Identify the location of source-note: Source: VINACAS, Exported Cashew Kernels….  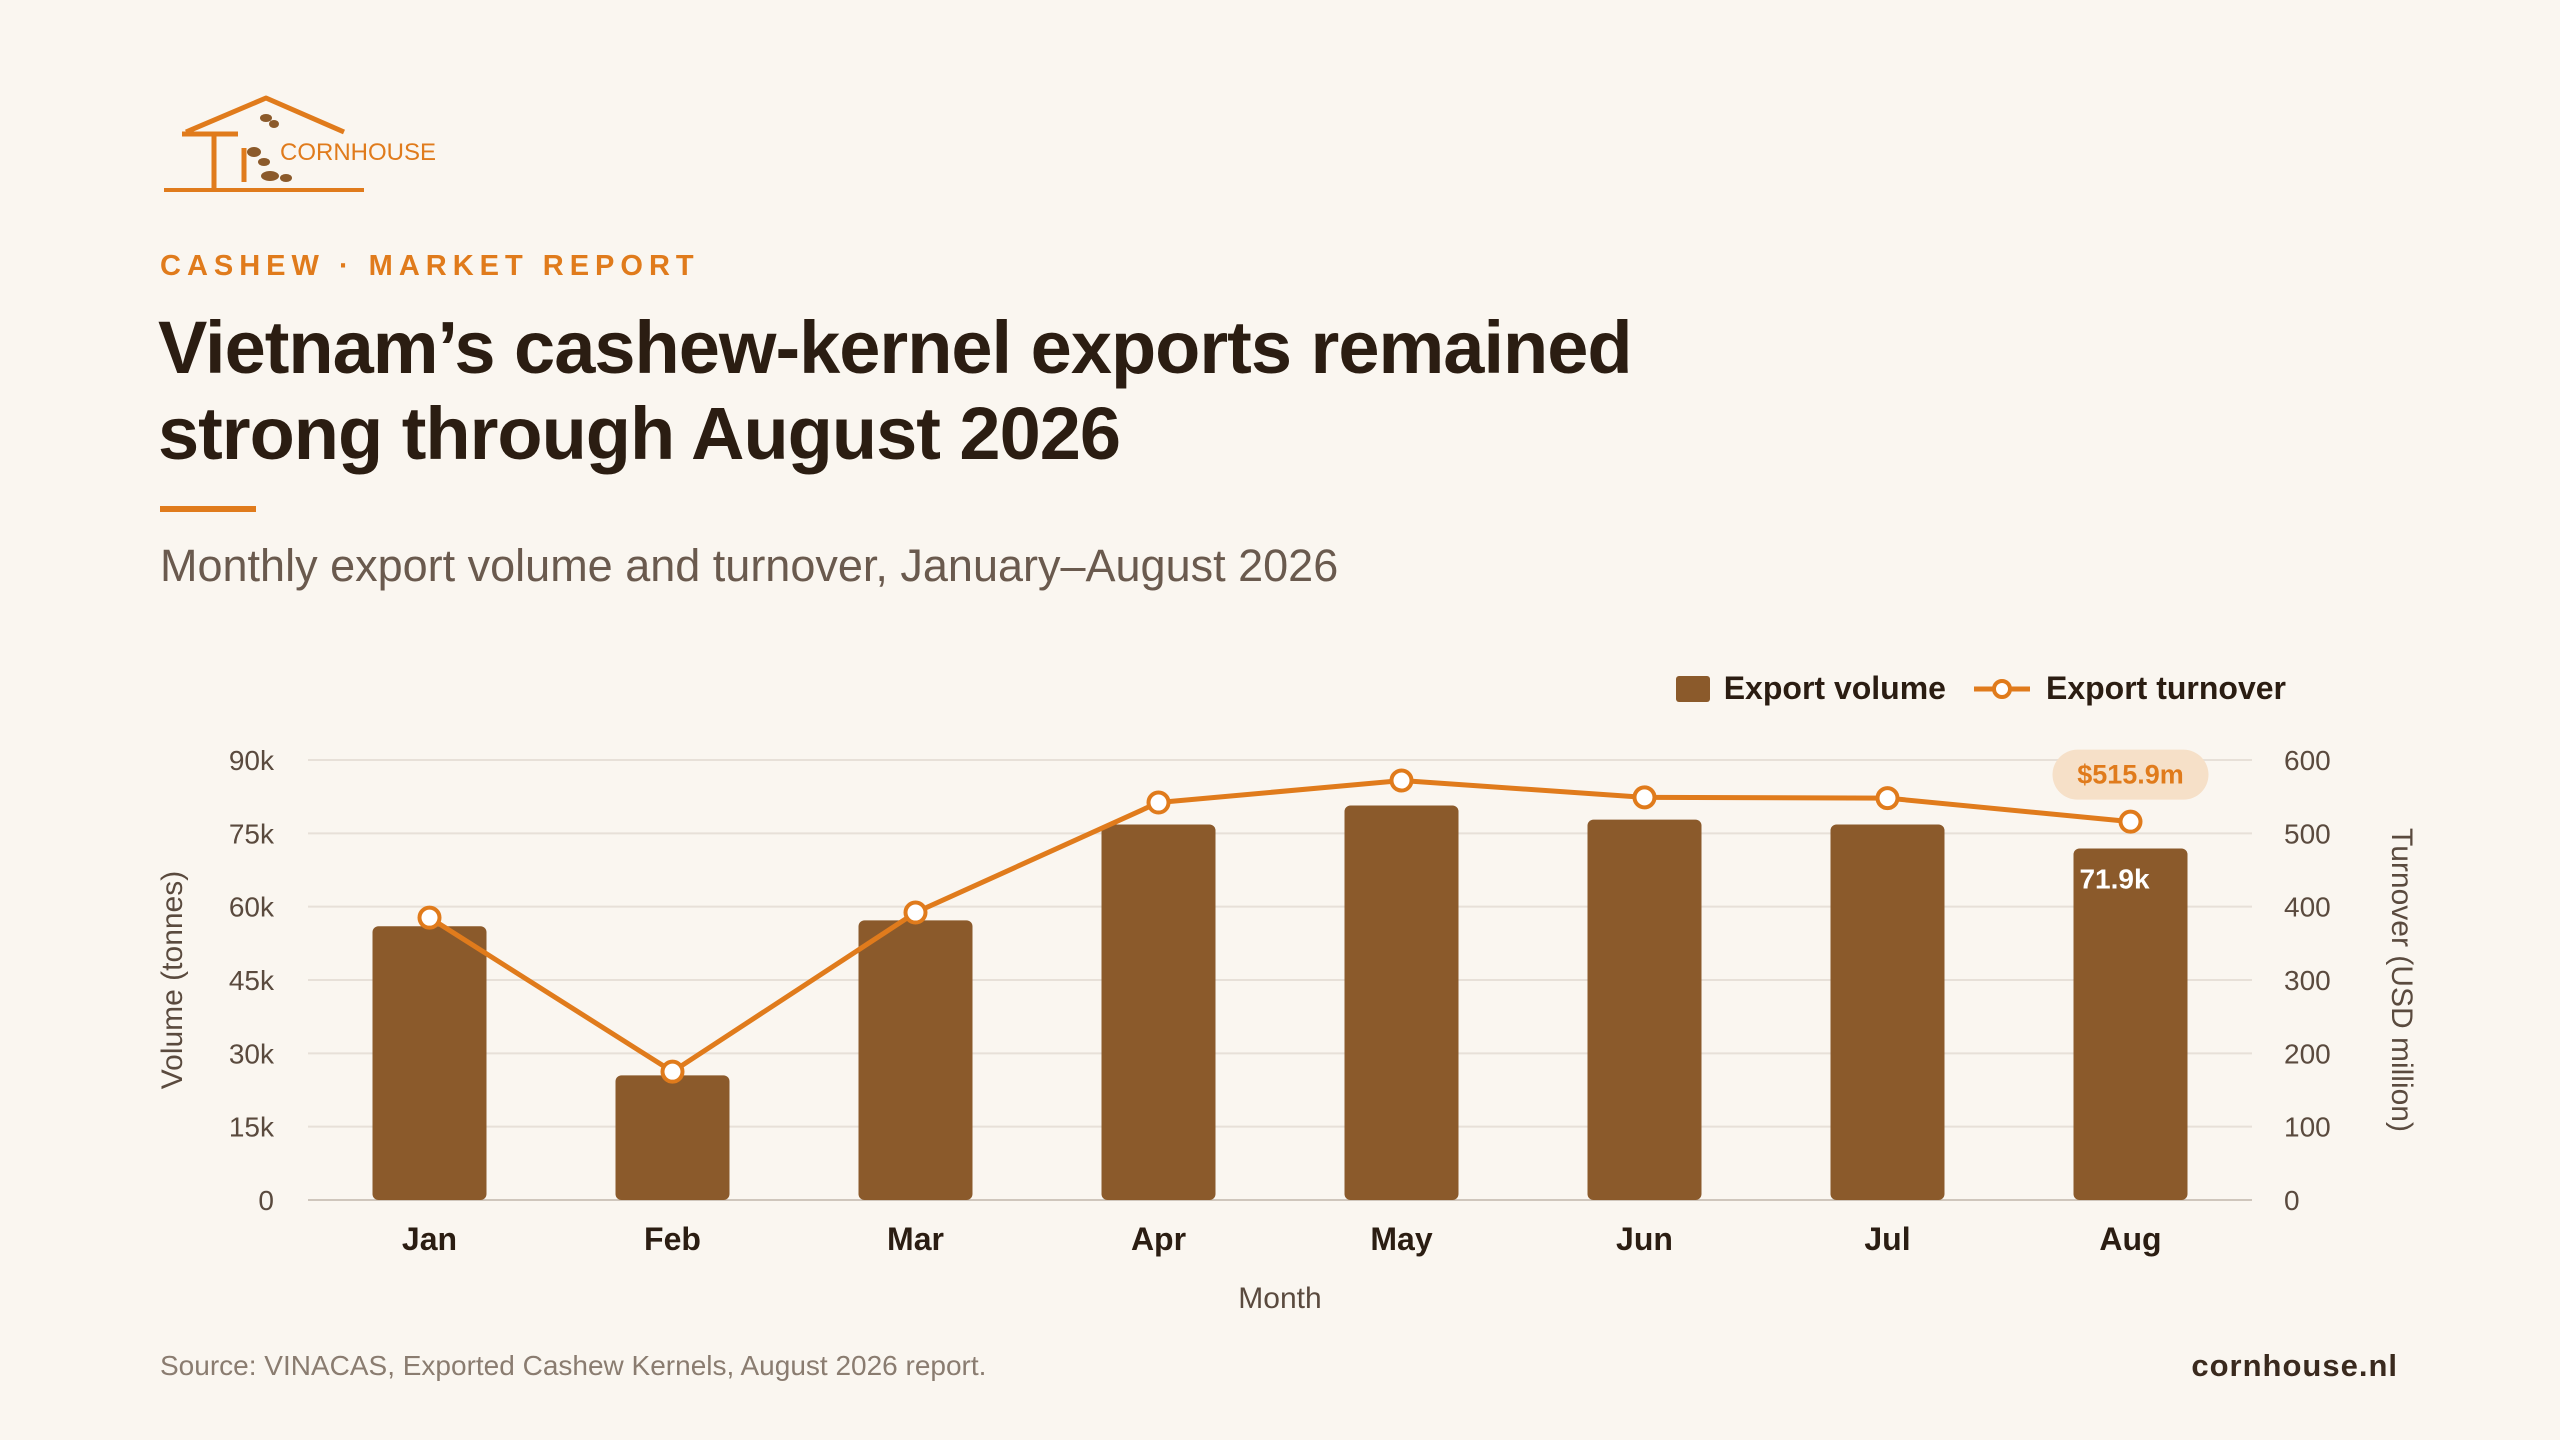
(573, 1365).